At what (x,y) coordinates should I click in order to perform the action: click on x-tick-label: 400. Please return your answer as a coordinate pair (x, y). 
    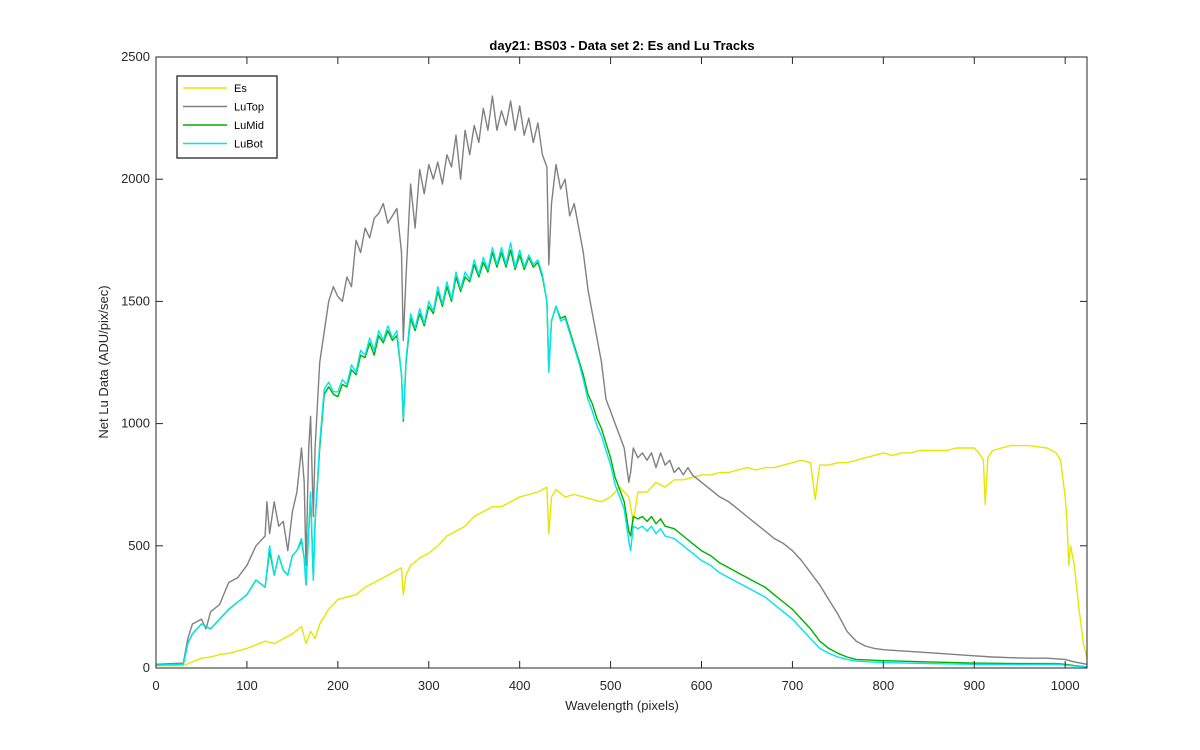
    Looking at the image, I should click on (520, 685).